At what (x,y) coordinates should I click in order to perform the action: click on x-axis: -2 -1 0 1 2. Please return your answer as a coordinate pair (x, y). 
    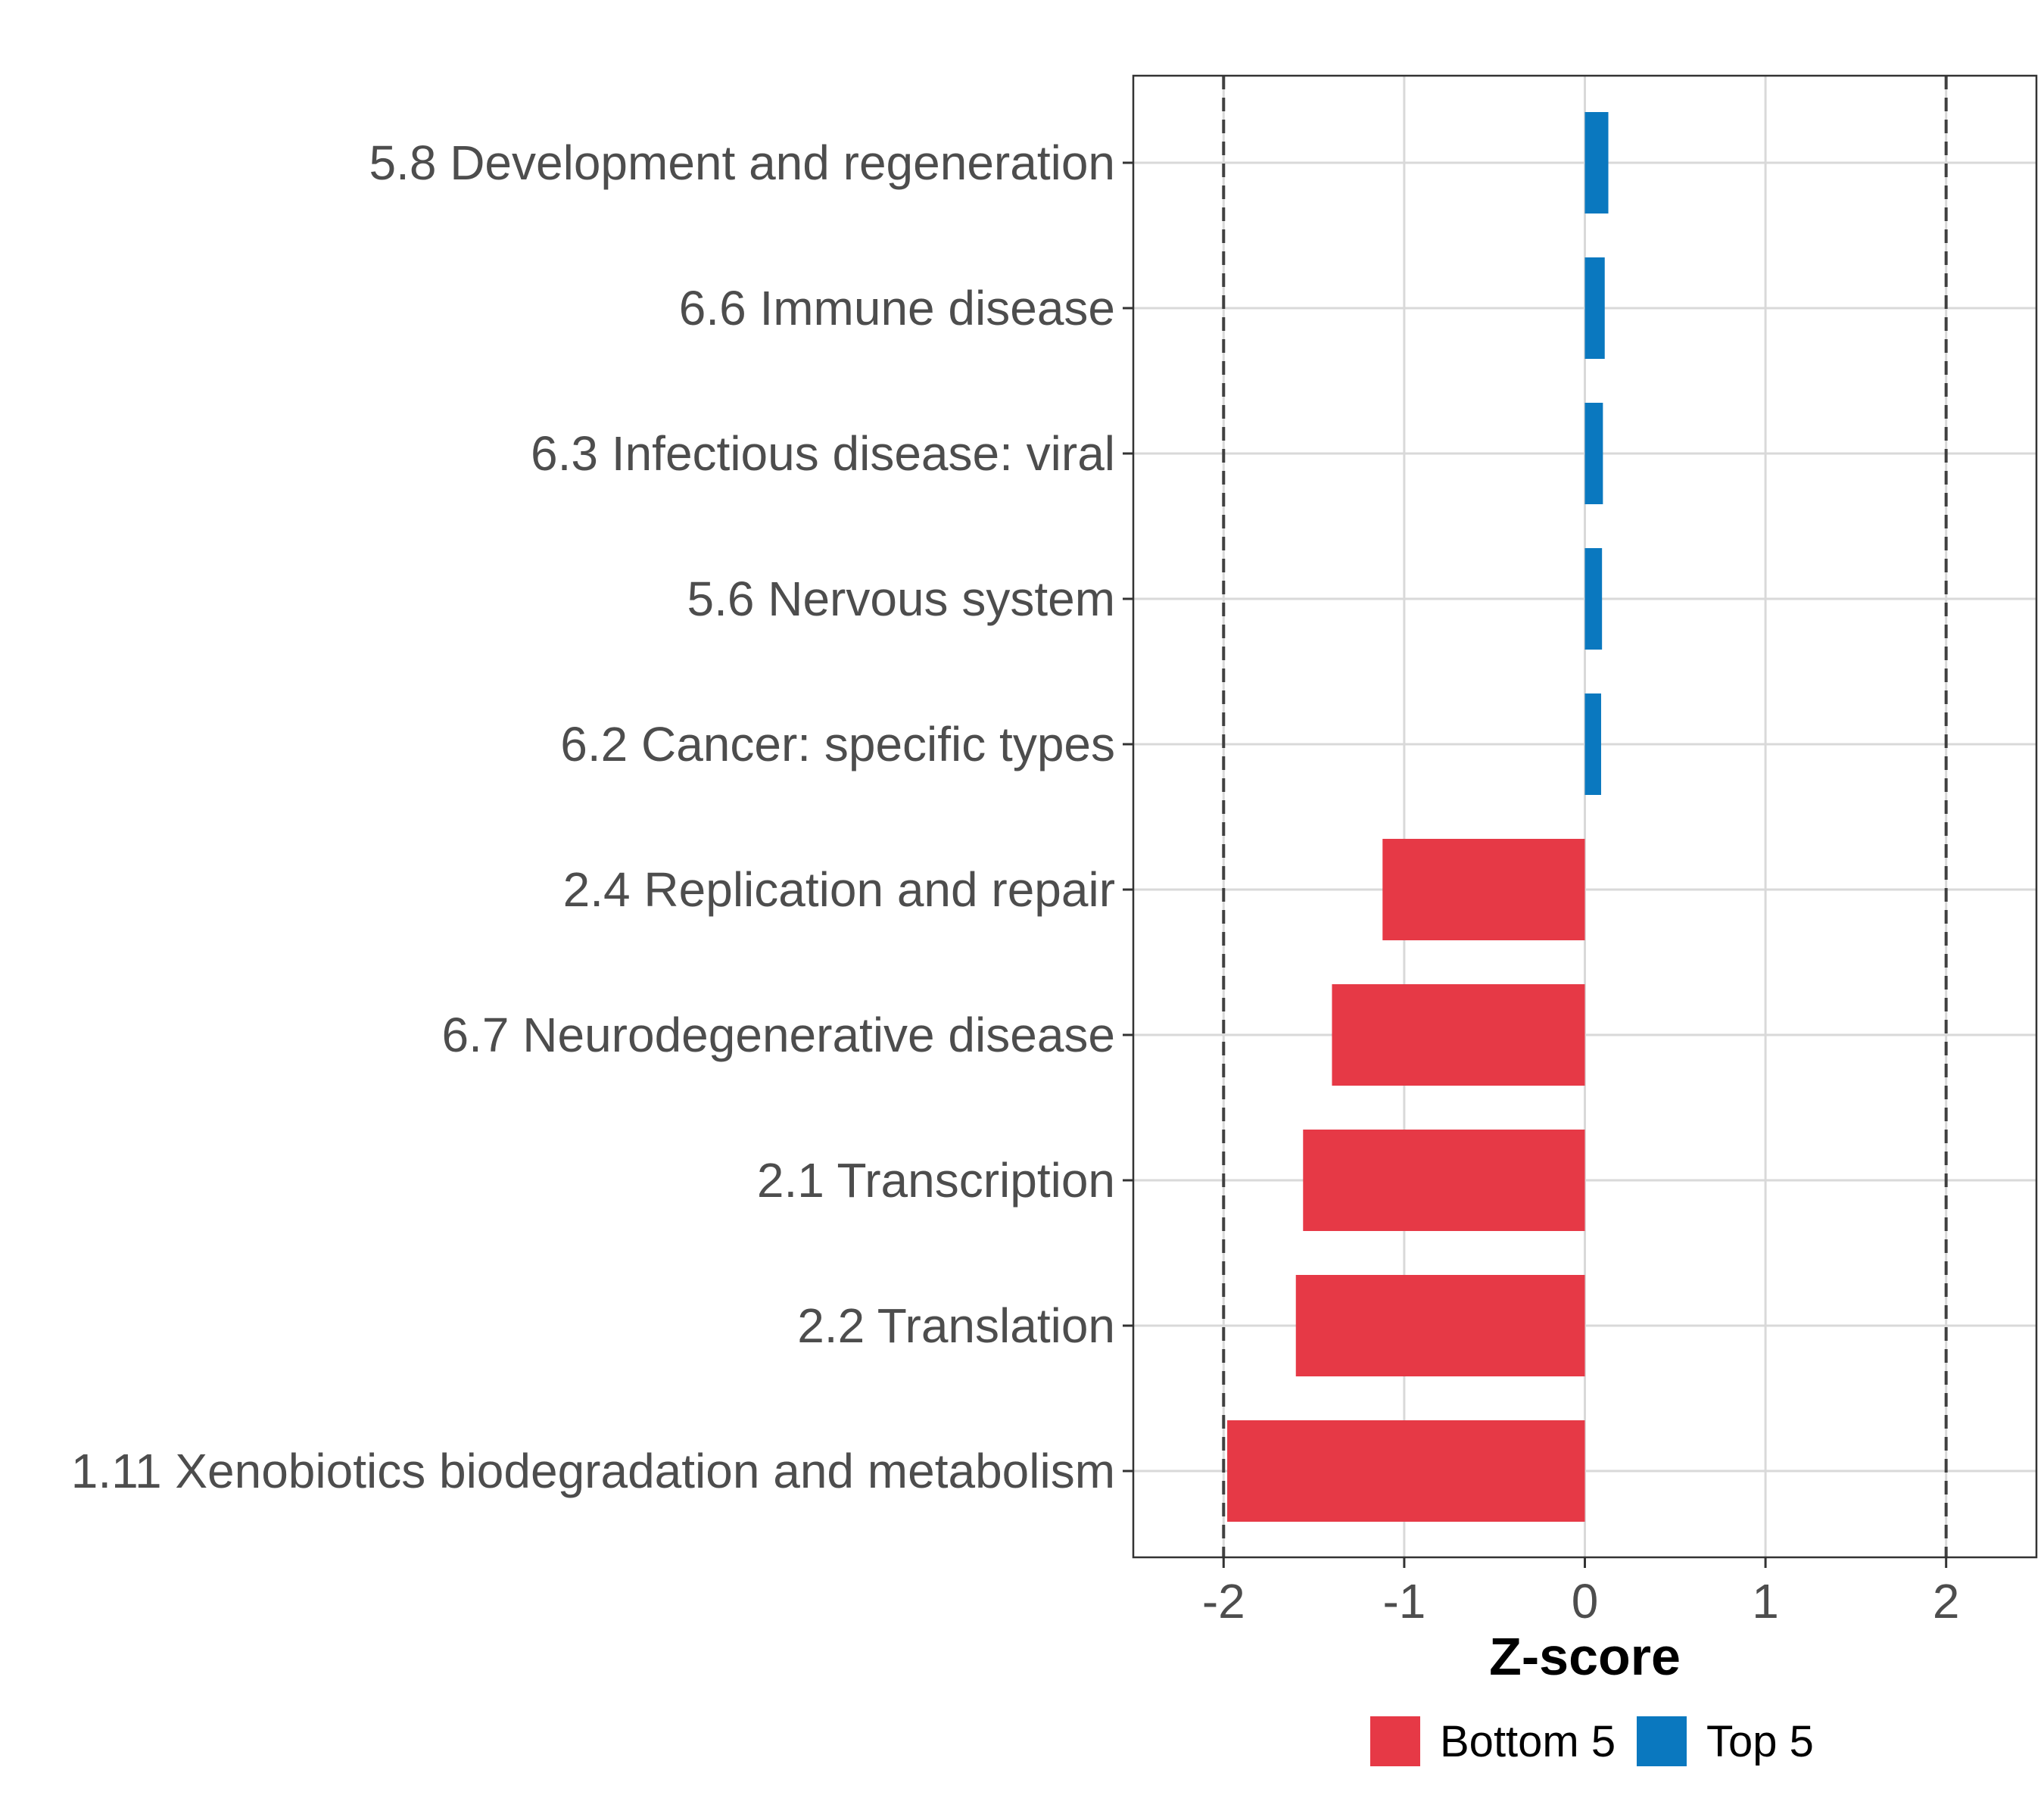
    Looking at the image, I should click on (1581, 1592).